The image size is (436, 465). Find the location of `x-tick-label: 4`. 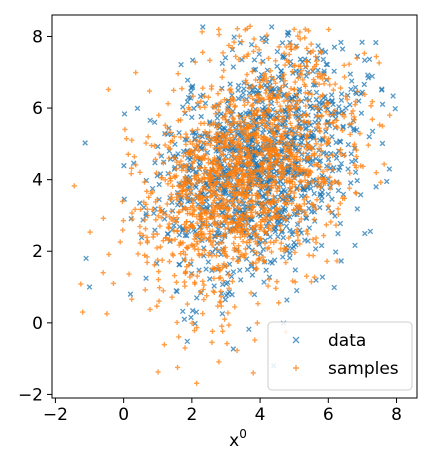

x-tick-label: 4 is located at coordinates (260, 415).